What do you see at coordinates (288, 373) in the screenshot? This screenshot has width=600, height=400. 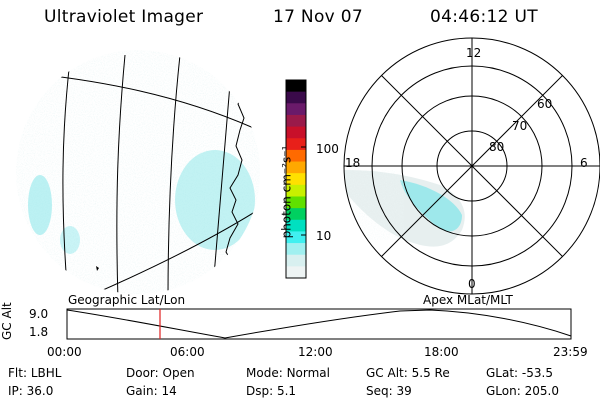 I see `info-mode: Mode: Normal` at bounding box center [288, 373].